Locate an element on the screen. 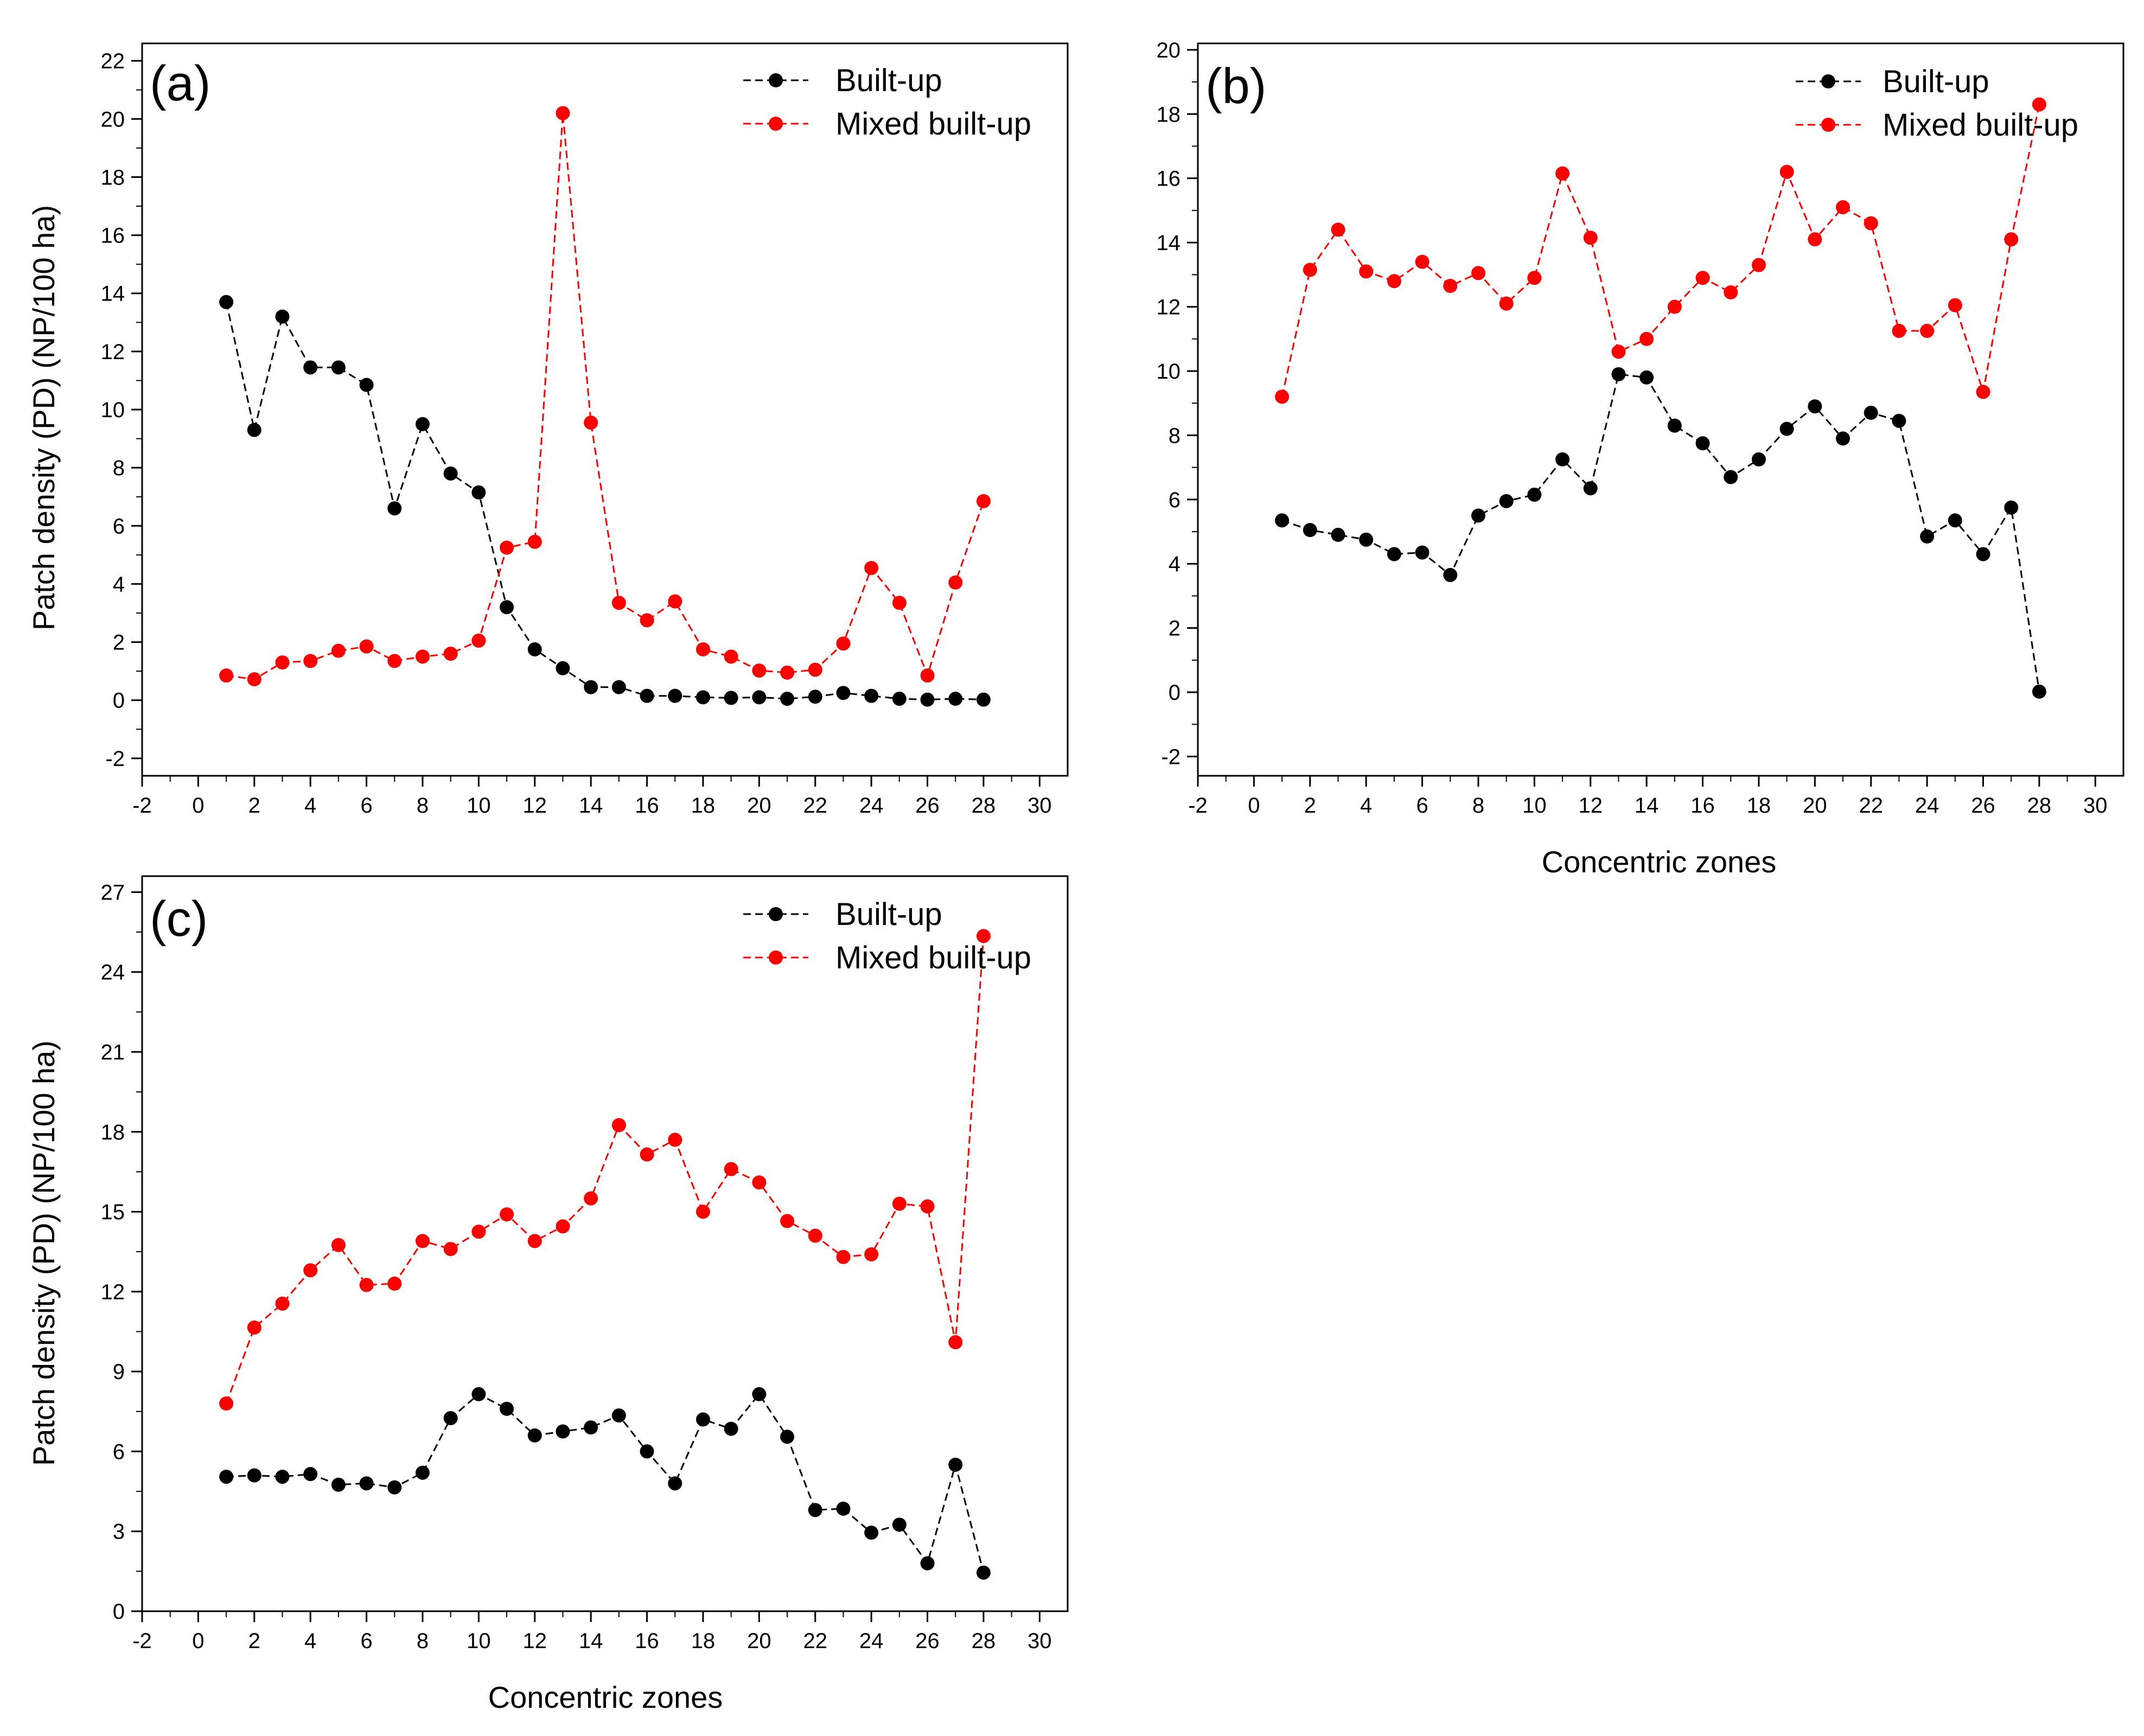 The image size is (2144, 1736). y-axis-title: Patch density (PD) (NP/100 ha) is located at coordinates (44, 417).